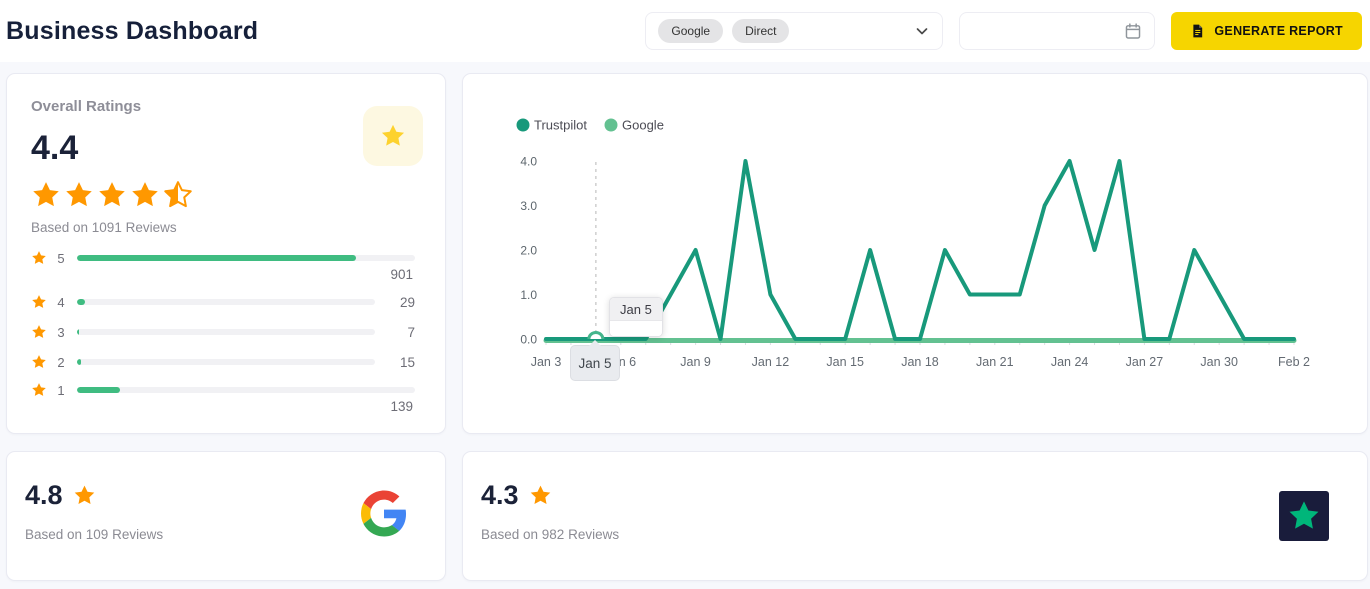 This screenshot has width=1370, height=589. What do you see at coordinates (407, 362) in the screenshot?
I see `rating-row-count: 15` at bounding box center [407, 362].